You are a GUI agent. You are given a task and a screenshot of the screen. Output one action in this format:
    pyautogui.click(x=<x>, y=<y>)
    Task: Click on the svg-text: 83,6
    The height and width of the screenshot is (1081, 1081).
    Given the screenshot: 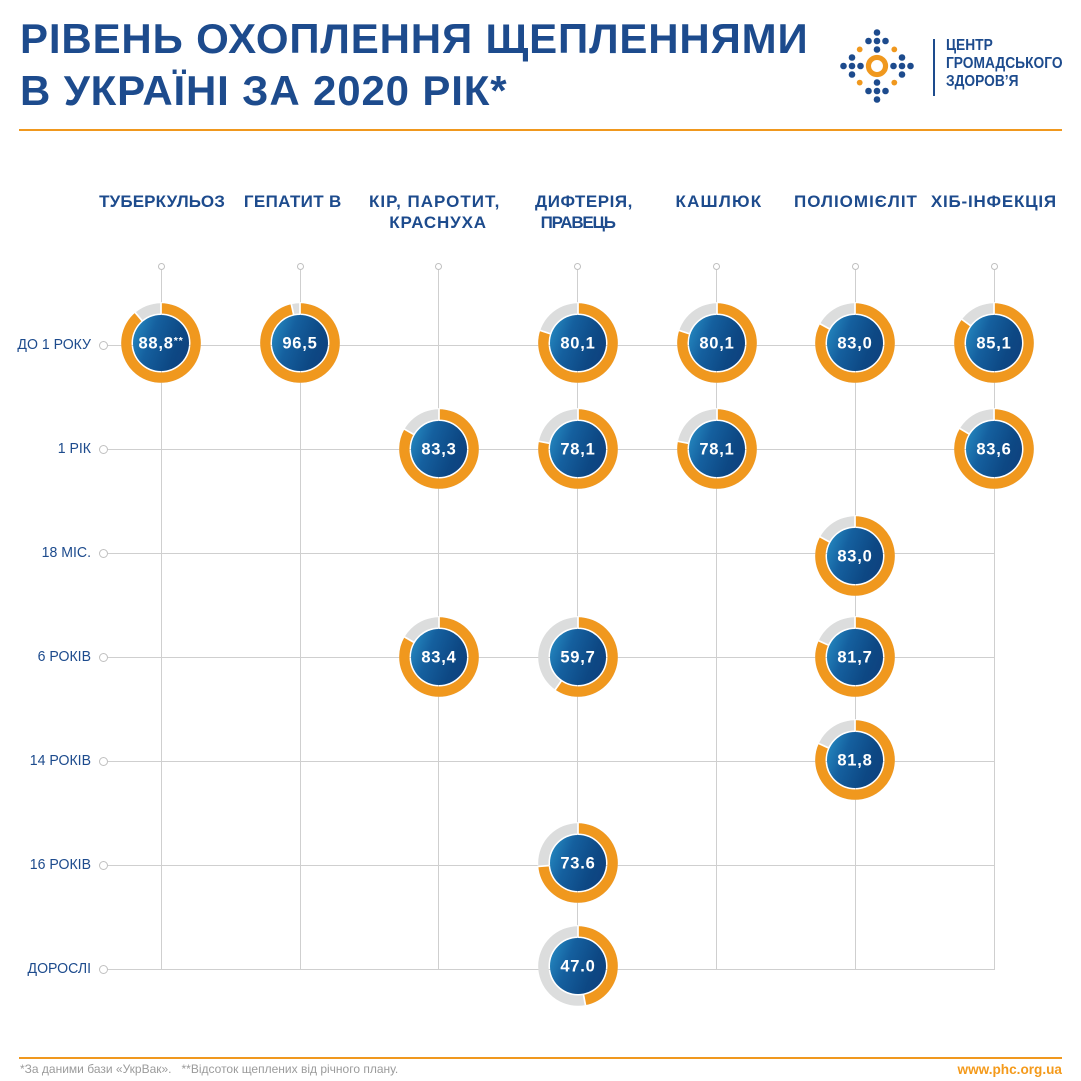 What is the action you would take?
    pyautogui.click(x=994, y=449)
    